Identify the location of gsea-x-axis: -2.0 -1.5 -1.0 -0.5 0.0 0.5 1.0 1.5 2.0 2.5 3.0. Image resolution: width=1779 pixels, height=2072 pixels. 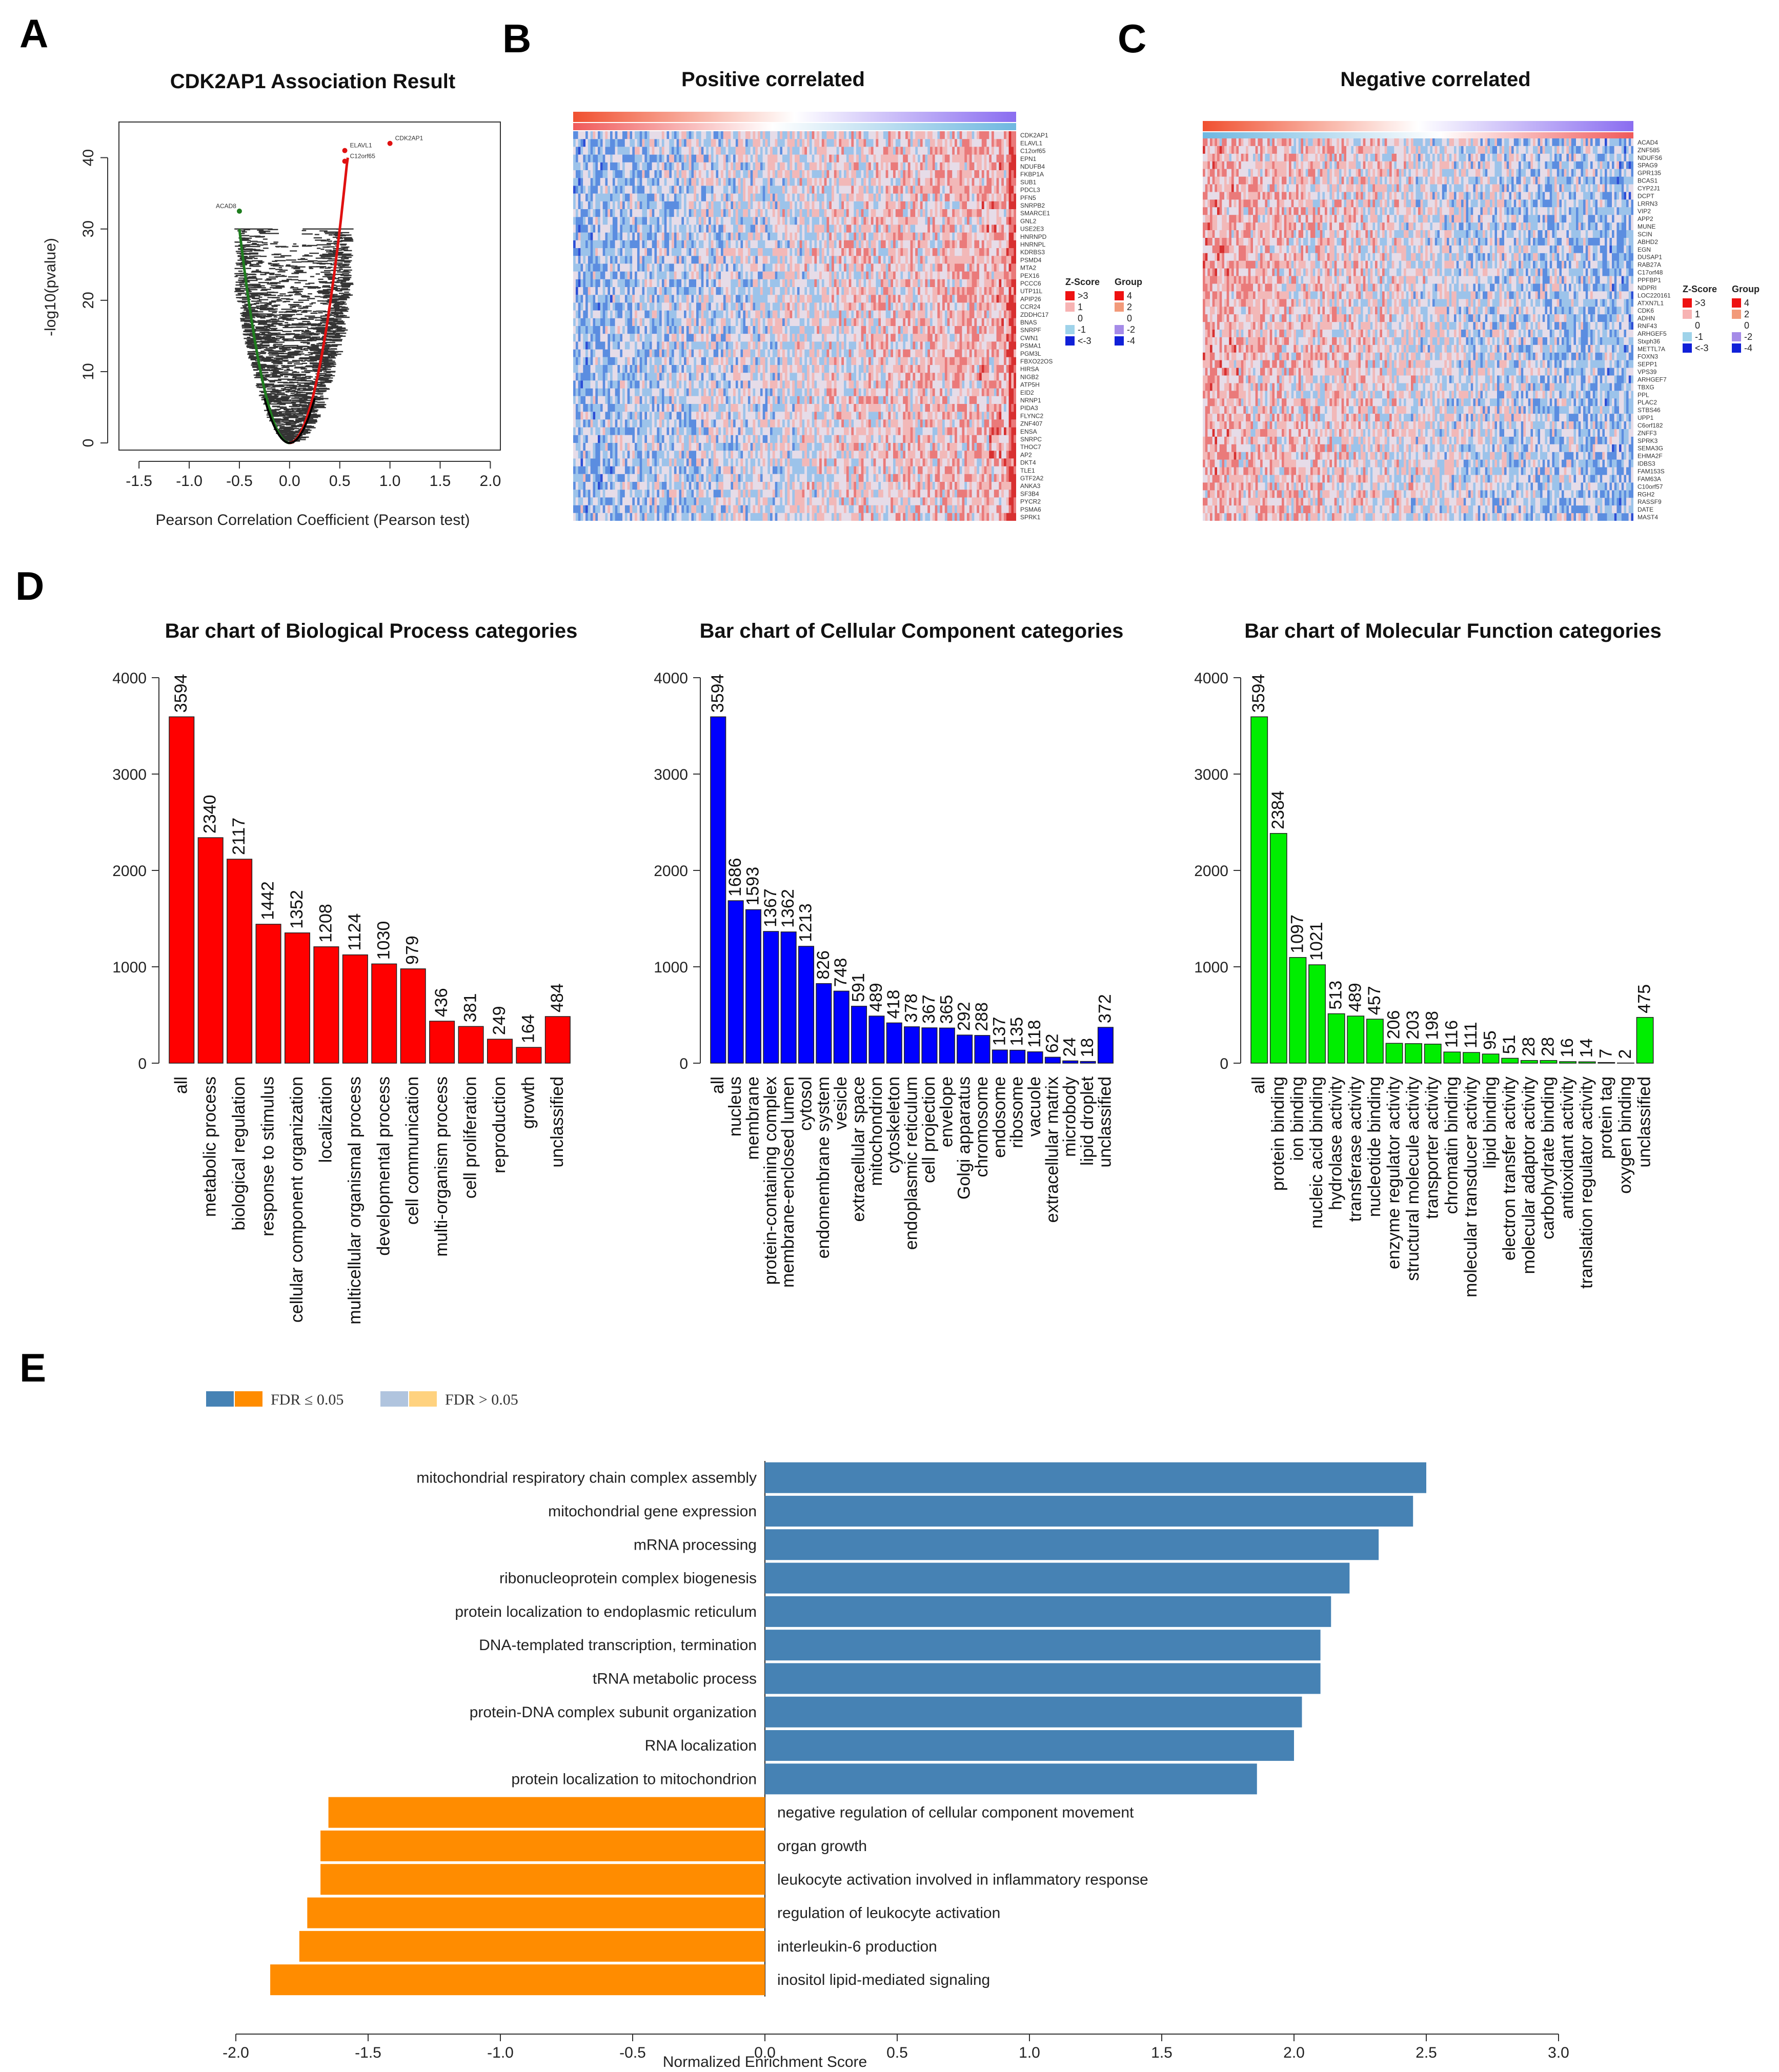
(896, 2047).